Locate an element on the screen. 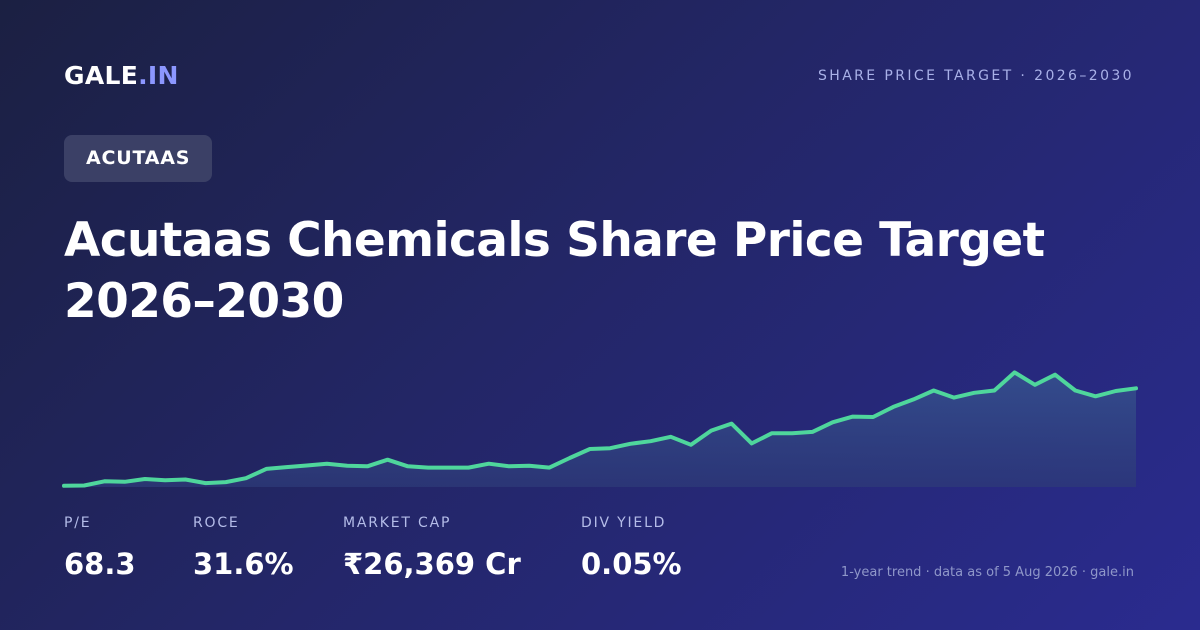 Image resolution: width=1200 pixels, height=630 pixels. stat-div-yield: DIV YIELD 0.05% is located at coordinates (631, 548).